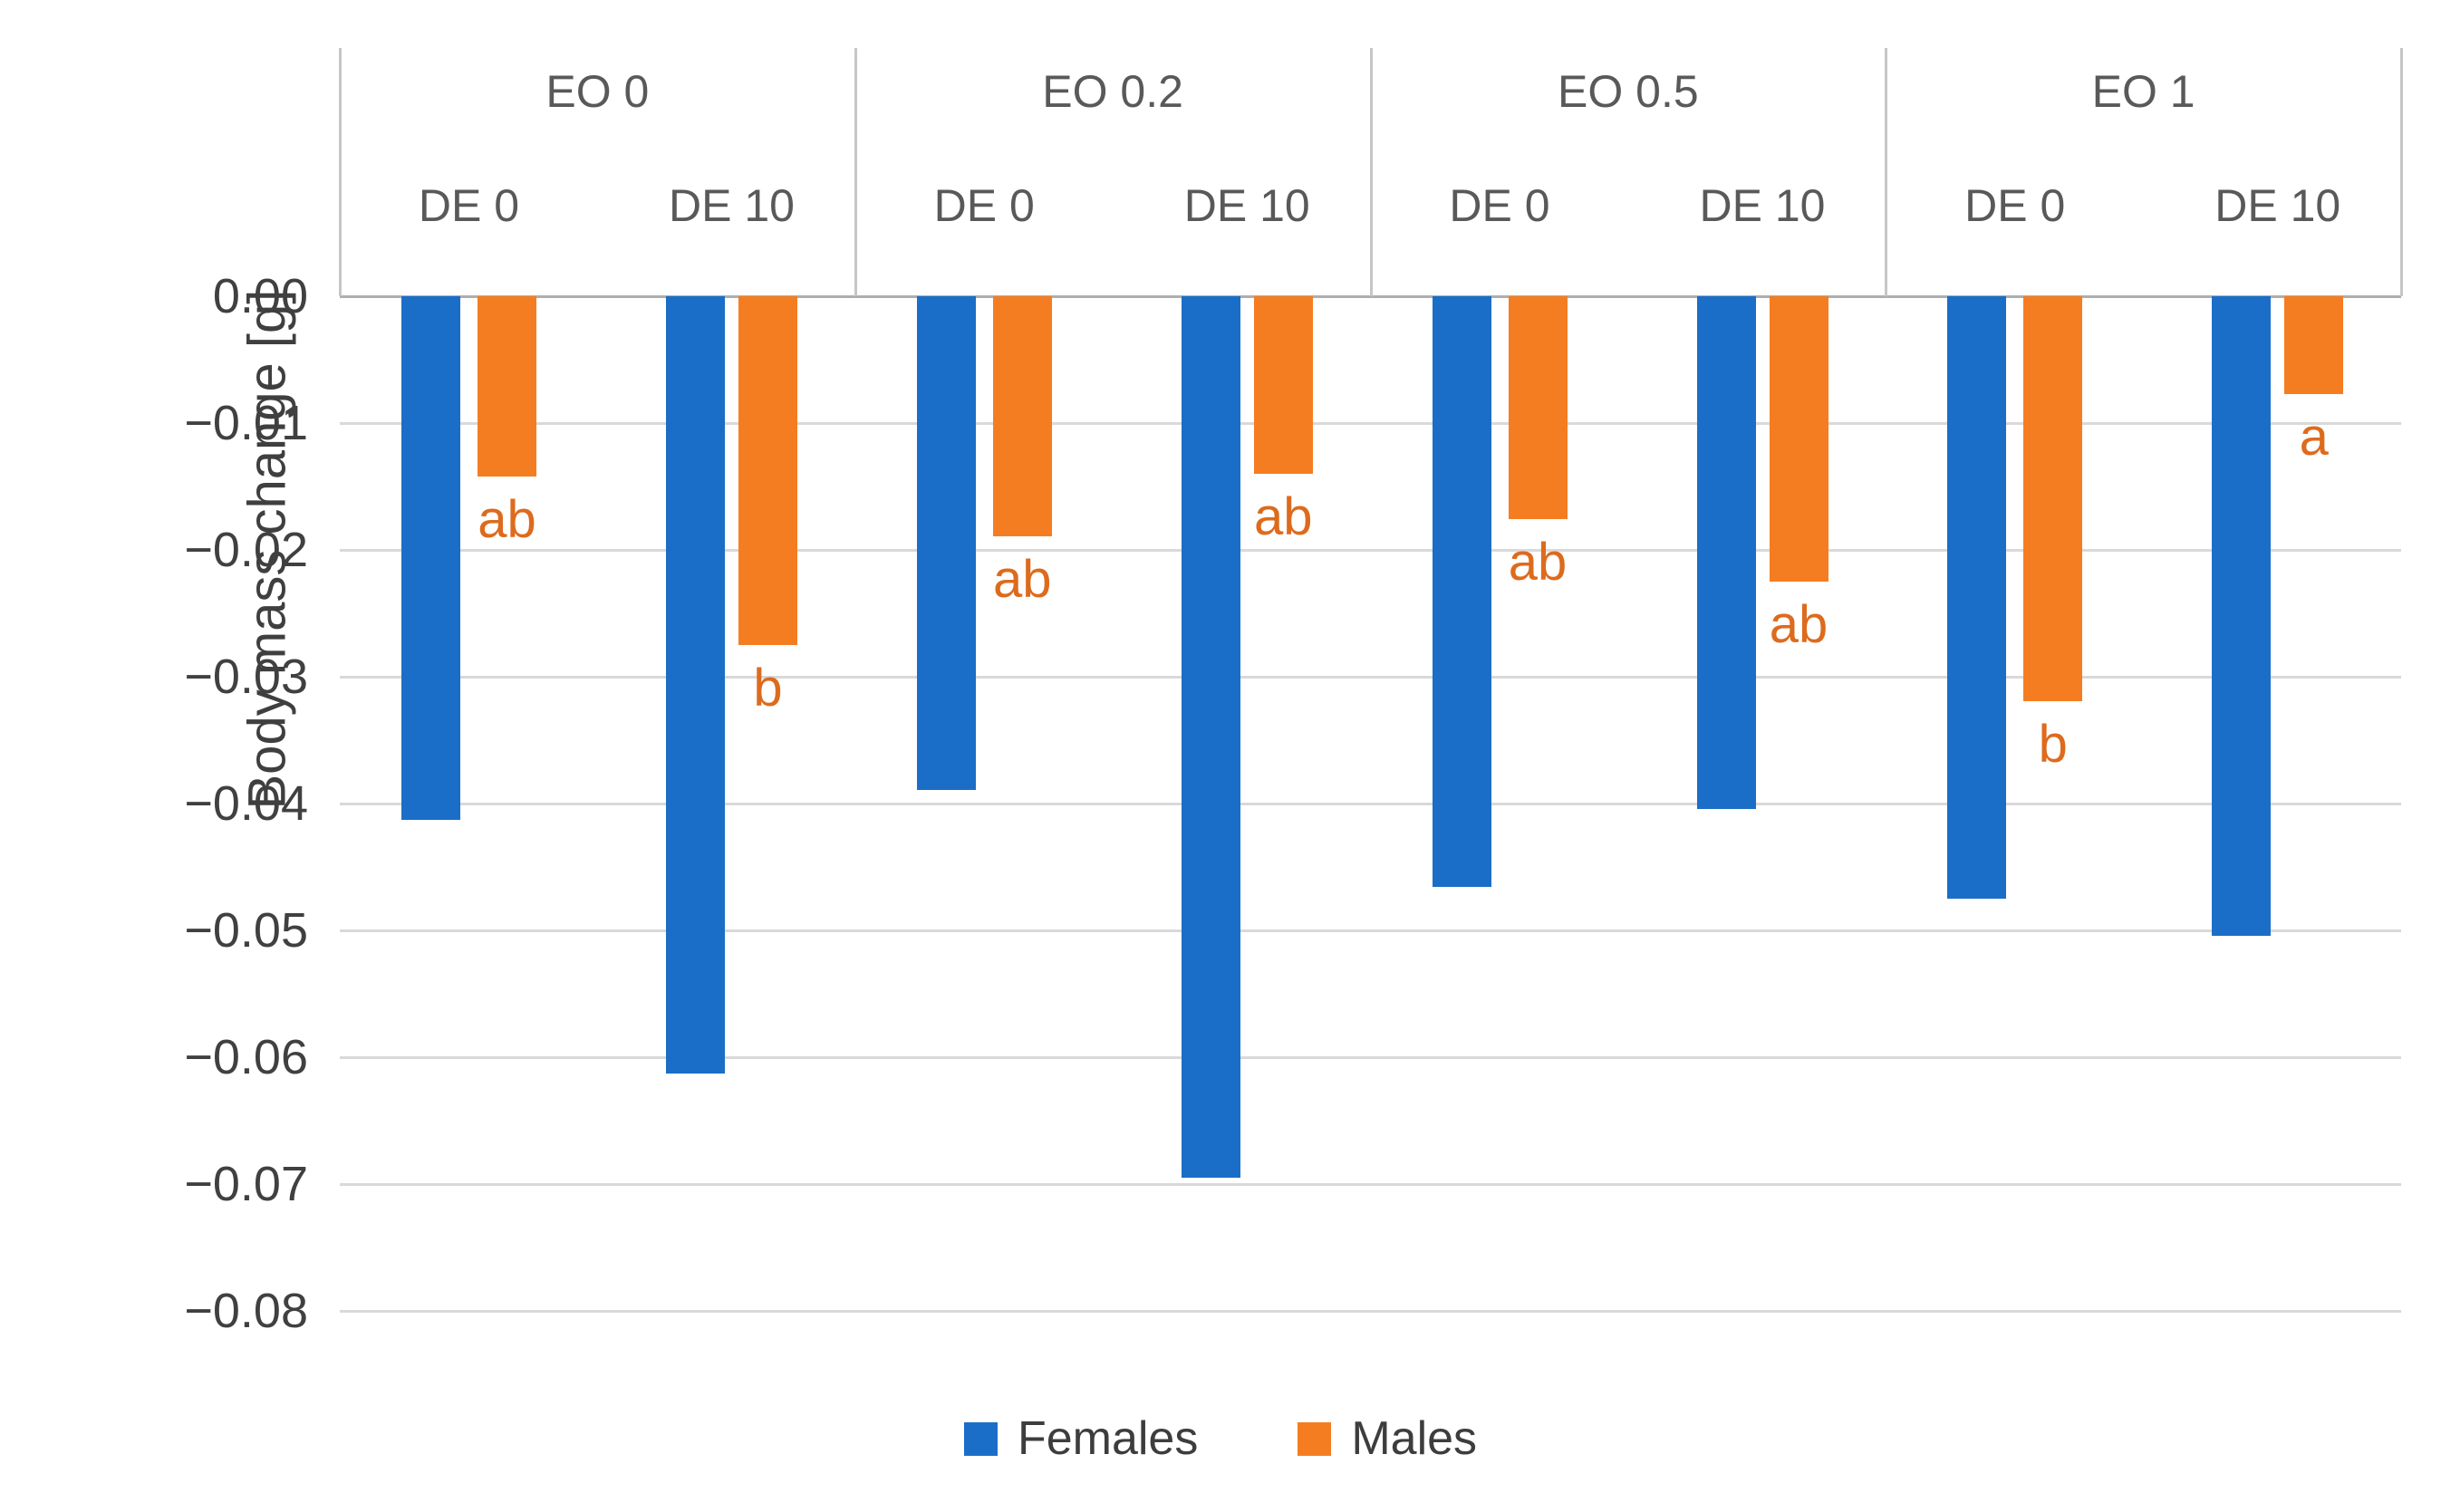 The image size is (2441, 1512). I want to click on bar-males-g3-s2, so click(1798, 439).